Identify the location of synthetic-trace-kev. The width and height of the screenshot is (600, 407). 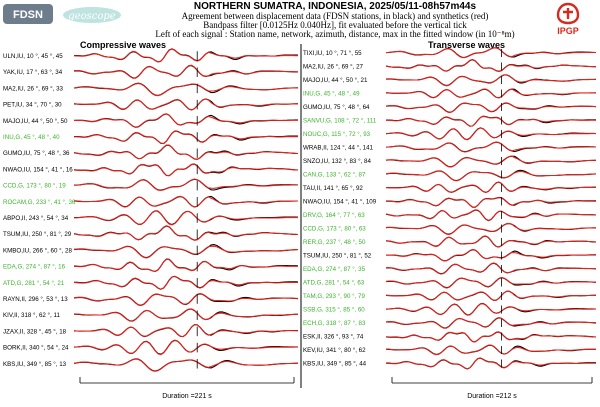
(490, 350).